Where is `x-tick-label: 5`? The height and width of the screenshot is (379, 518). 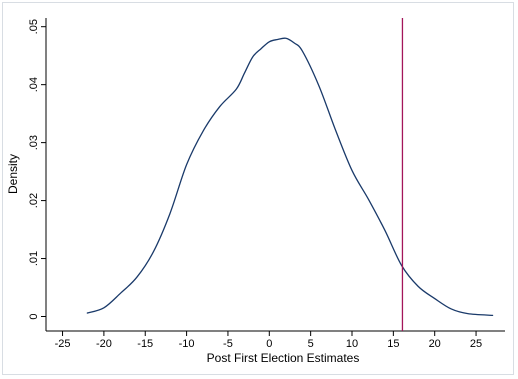
x-tick-label: 5 is located at coordinates (311, 344).